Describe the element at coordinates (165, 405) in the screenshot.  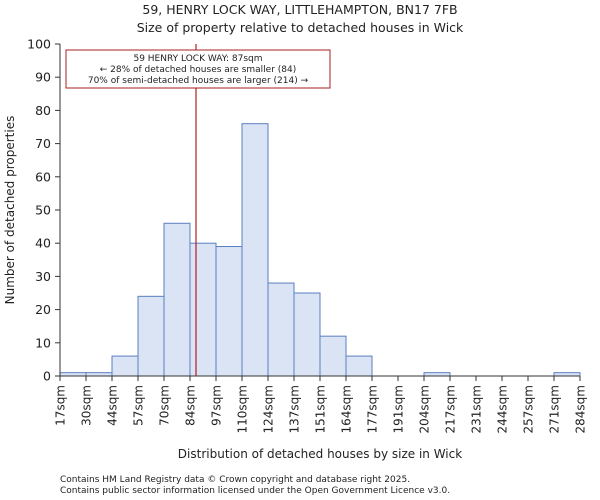
I see `x-tick-label: 70sqm` at that location.